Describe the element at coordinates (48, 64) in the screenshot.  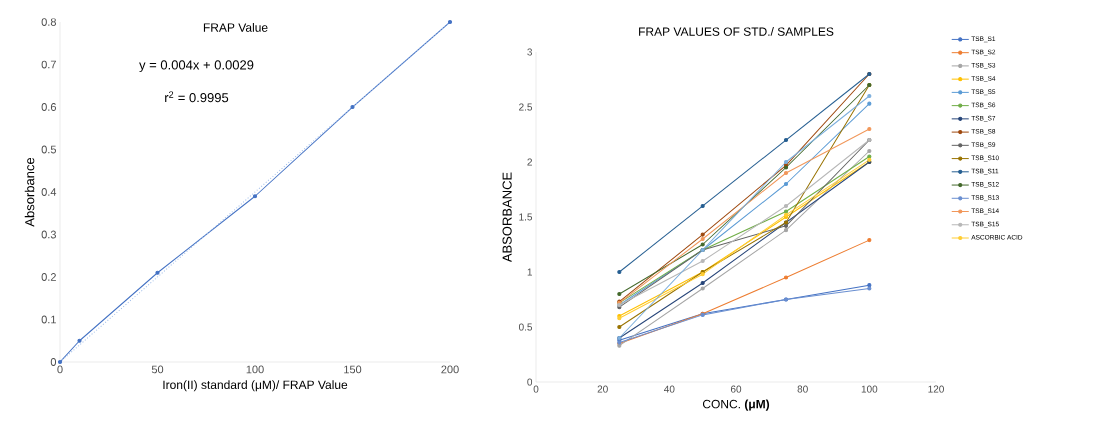
I see `y-tick-label: 0.7` at that location.